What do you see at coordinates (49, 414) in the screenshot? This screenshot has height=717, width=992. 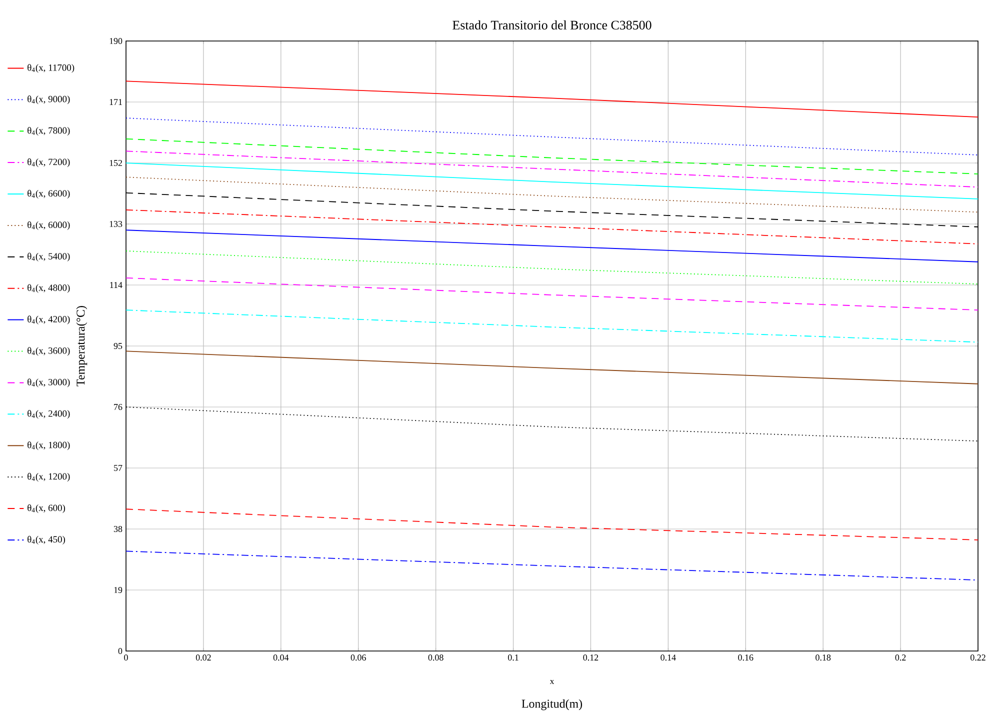 I see `legend-label: θ$_{4}$(x, 2400)` at bounding box center [49, 414].